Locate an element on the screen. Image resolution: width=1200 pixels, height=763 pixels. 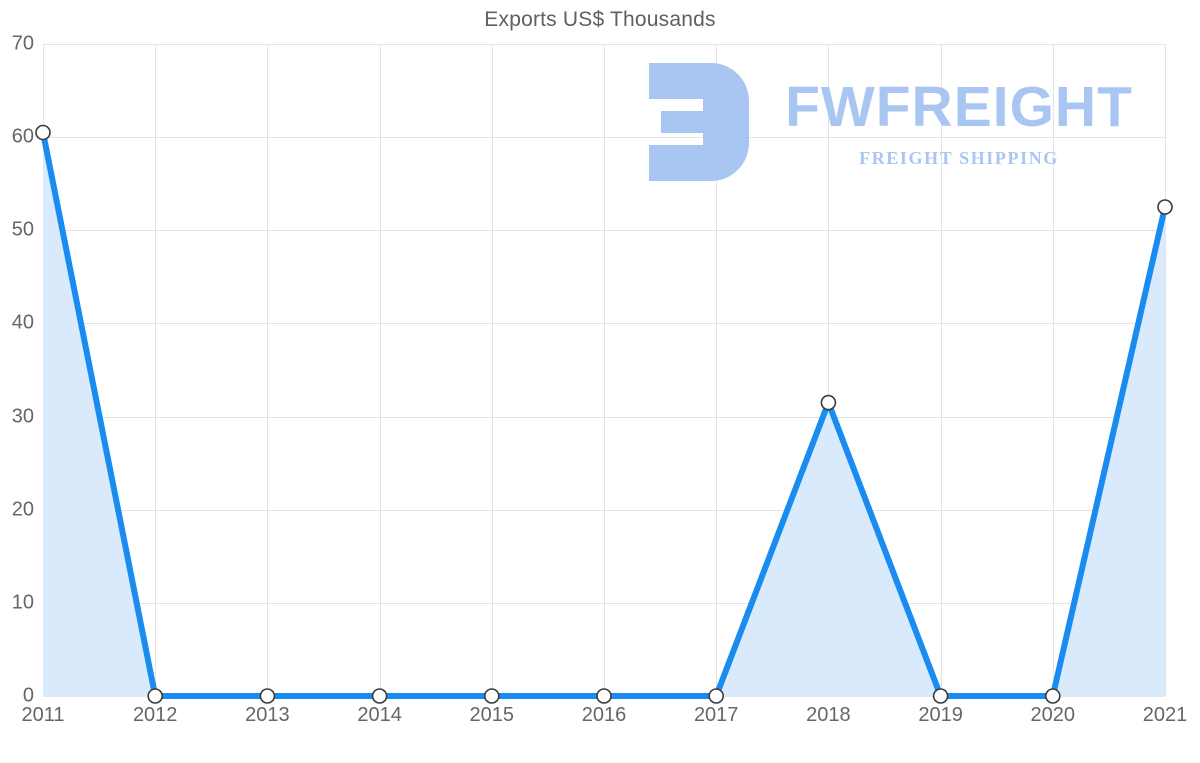
chart-title: Exports US$ Thousands is located at coordinates (600, 19).